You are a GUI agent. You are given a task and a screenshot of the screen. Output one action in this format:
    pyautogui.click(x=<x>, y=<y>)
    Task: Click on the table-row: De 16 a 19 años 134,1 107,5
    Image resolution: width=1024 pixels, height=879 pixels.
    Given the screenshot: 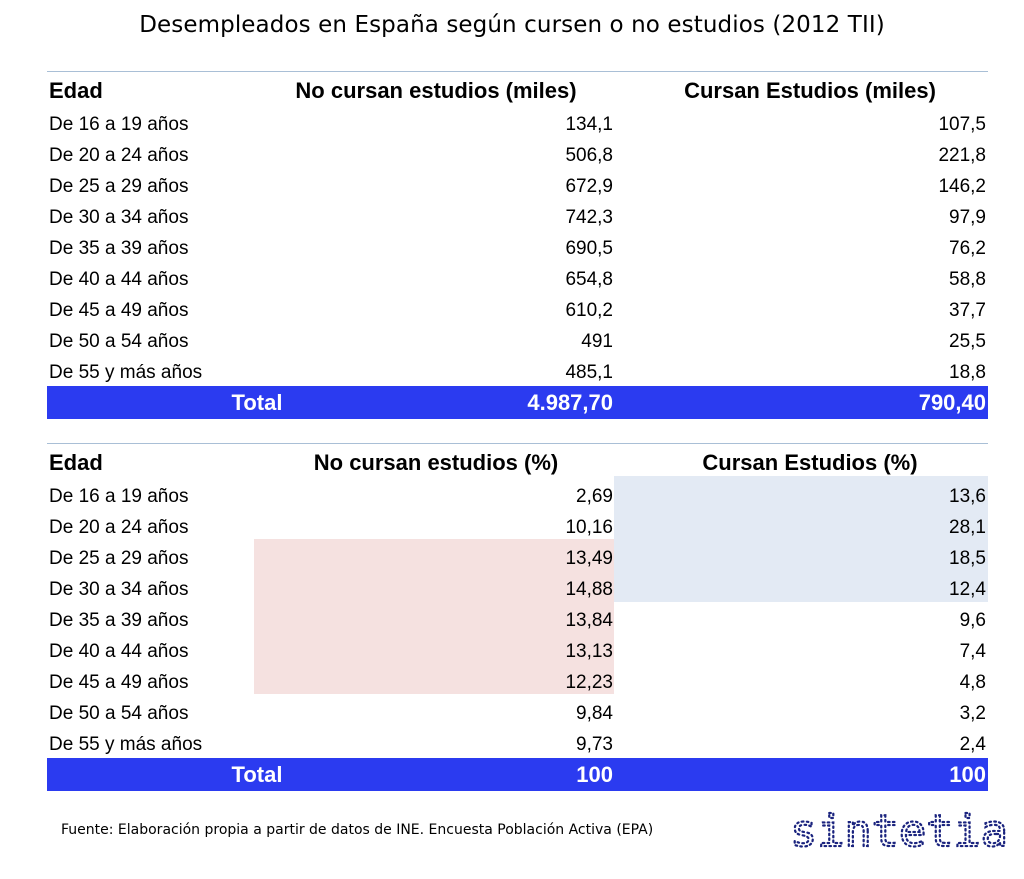 What is the action you would take?
    pyautogui.click(x=517, y=124)
    